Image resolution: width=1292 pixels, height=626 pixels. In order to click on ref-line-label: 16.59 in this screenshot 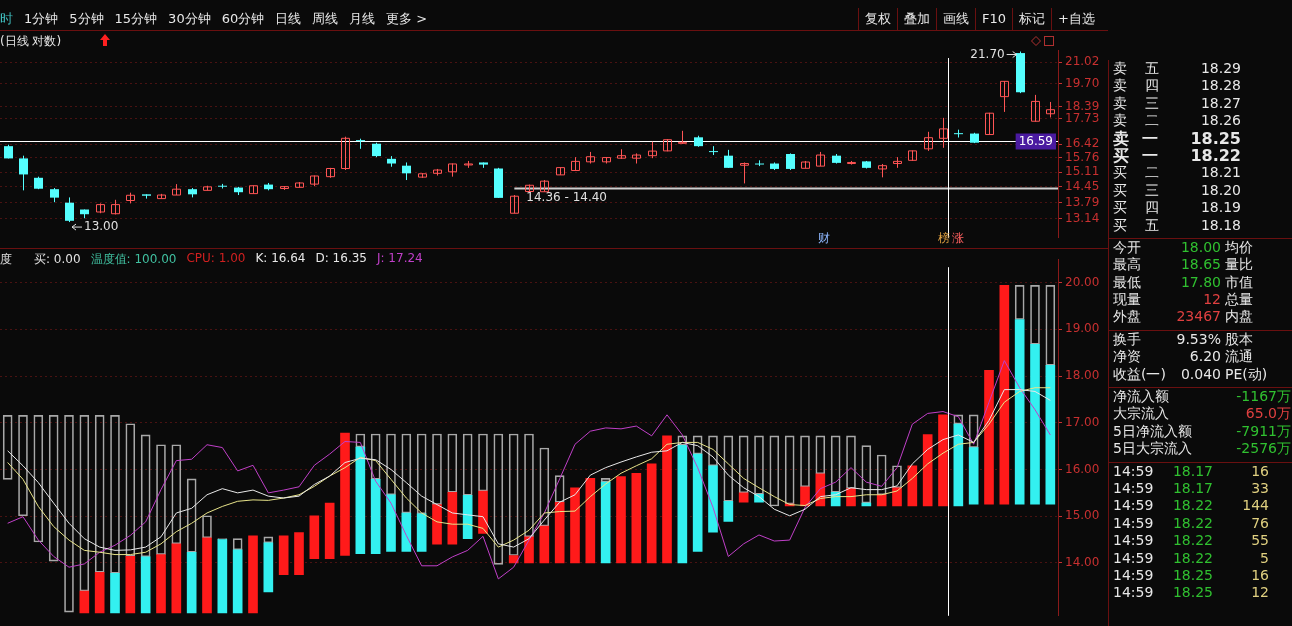, I will do `click(1036, 140)`.